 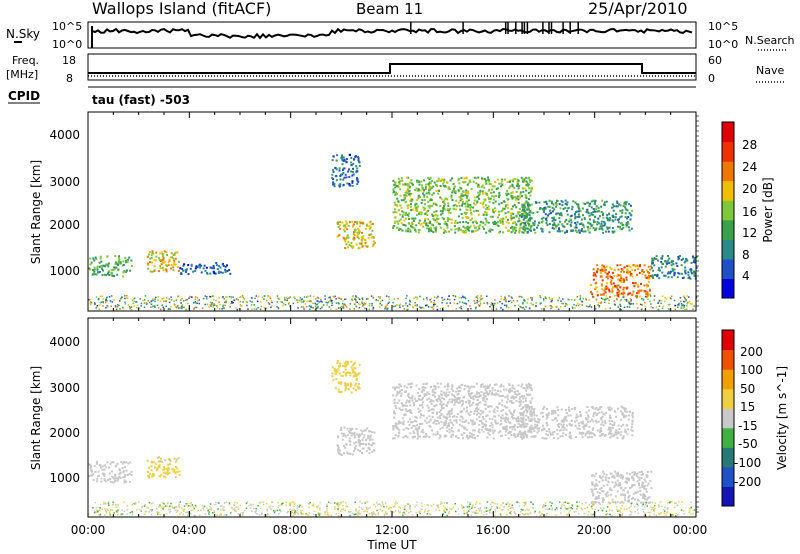 What do you see at coordinates (728, 229) in the screenshot?
I see `colorbar-segment` at bounding box center [728, 229].